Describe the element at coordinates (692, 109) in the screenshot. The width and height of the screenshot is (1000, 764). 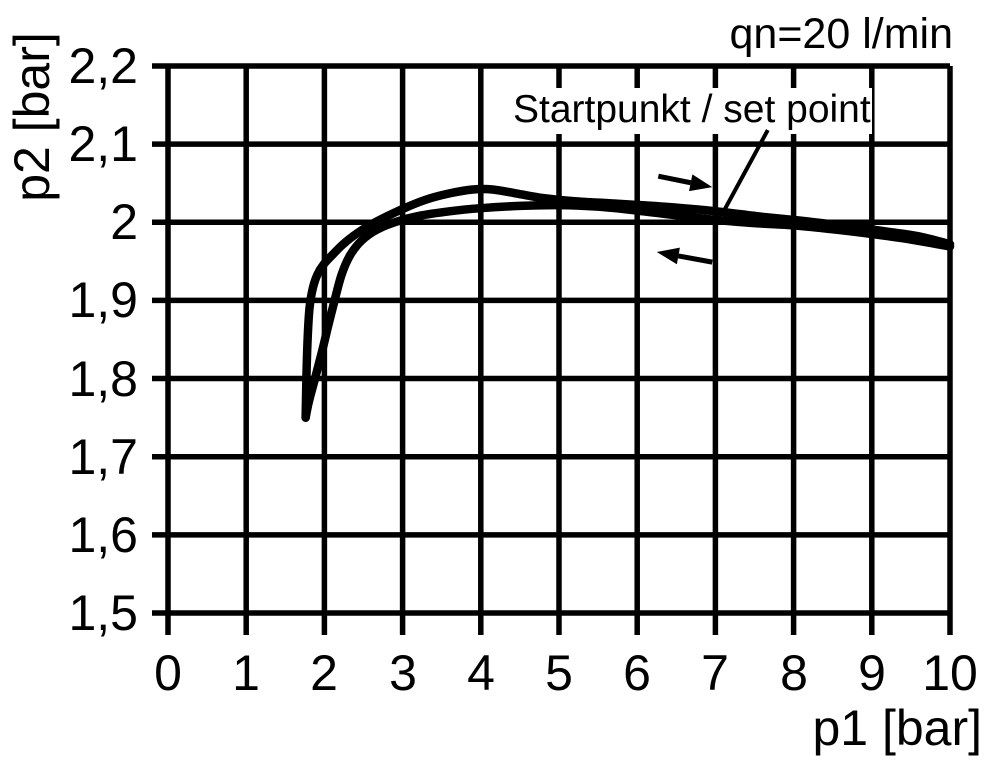
I see `set-point-label: Startpunkt / set point` at that location.